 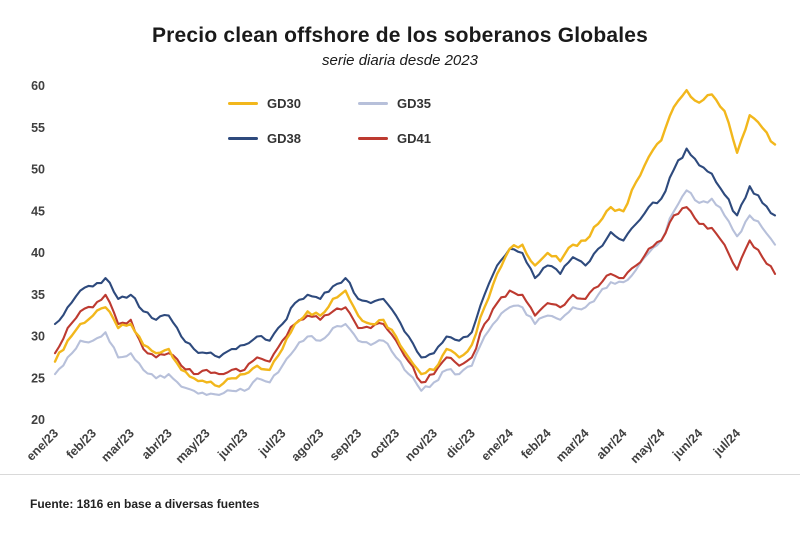 I want to click on x-tick-label: may/23, so click(x=193, y=446).